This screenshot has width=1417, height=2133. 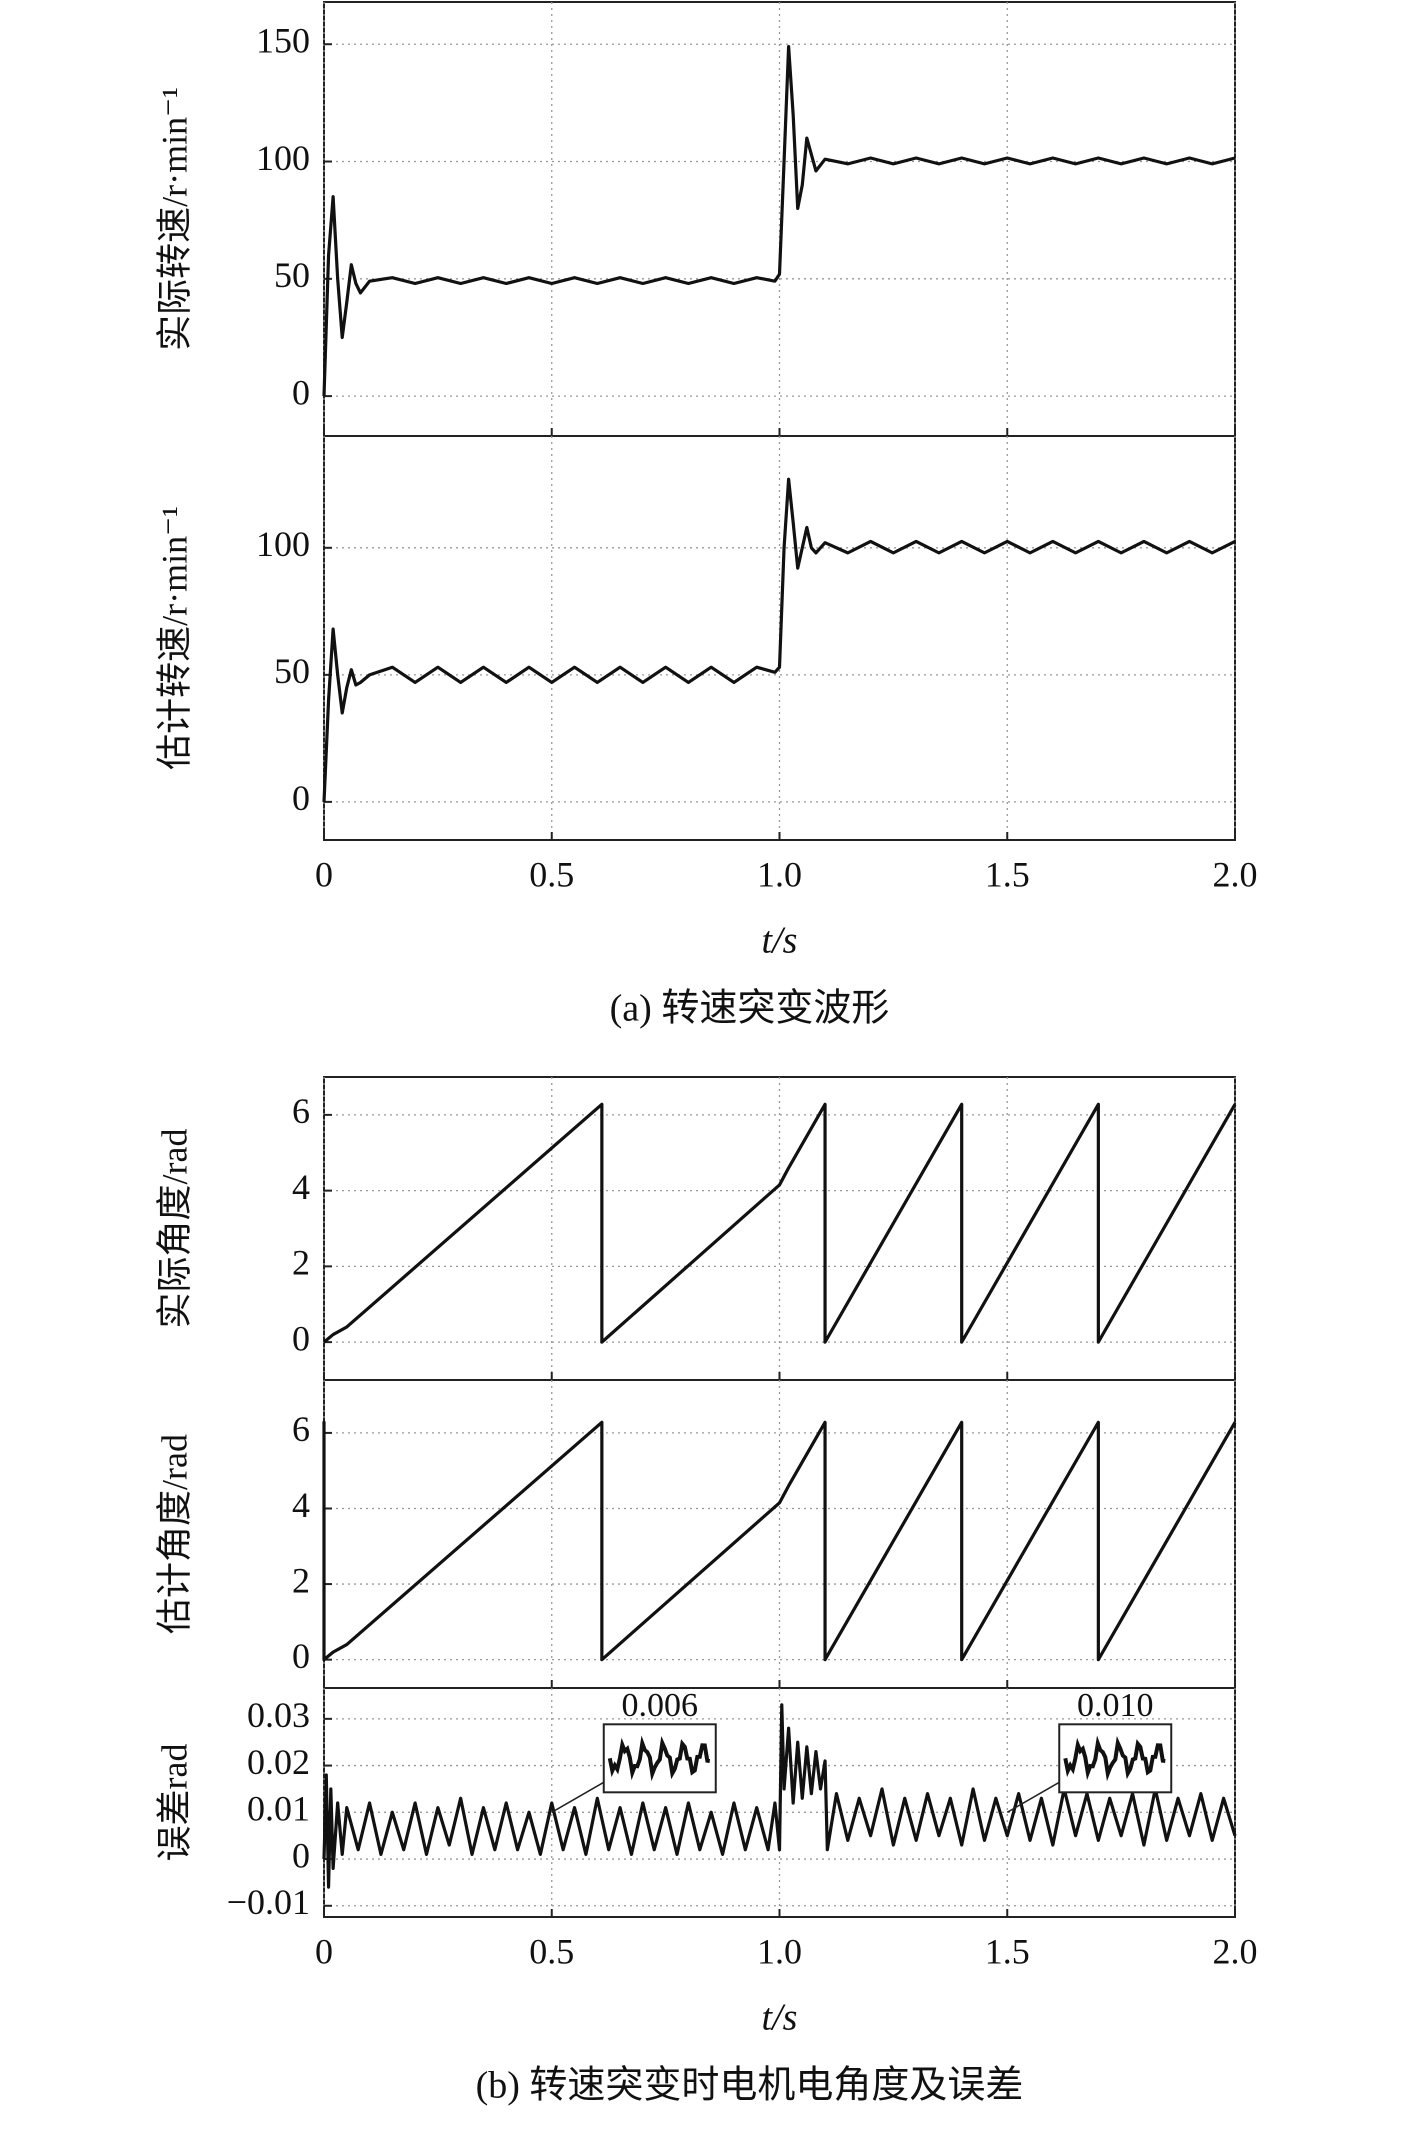 What do you see at coordinates (174, 1534) in the screenshot?
I see `y-axis-label: 估计角度/rad` at bounding box center [174, 1534].